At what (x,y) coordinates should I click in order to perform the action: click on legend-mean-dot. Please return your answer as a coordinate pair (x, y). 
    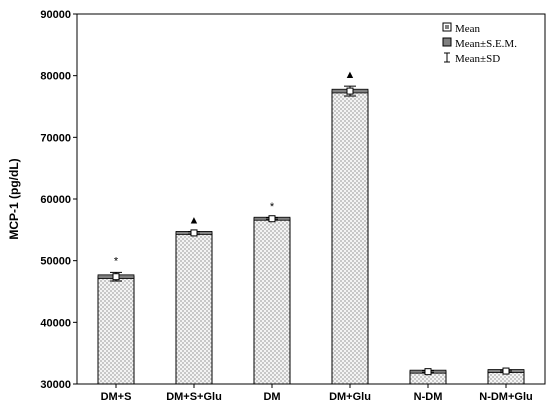
    Looking at the image, I should click on (447, 27).